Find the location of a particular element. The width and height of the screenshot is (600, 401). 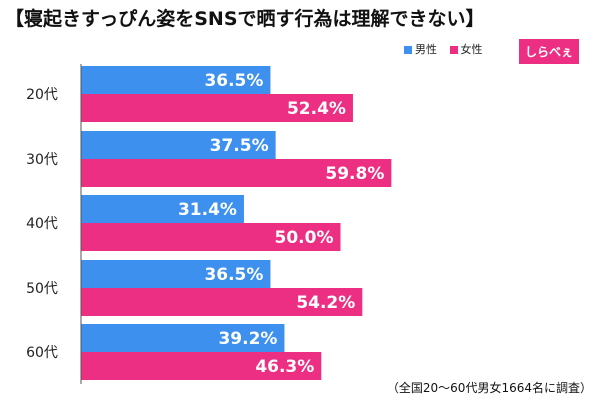

legend-label-male: 男性 is located at coordinates (426, 49).